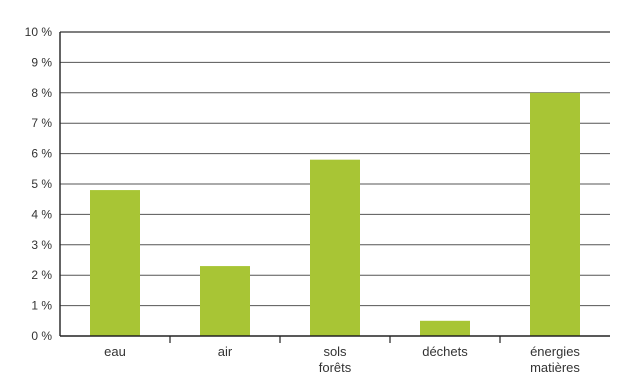  Describe the element at coordinates (41, 93) in the screenshot. I see `y-tick-label: 8 %` at that location.